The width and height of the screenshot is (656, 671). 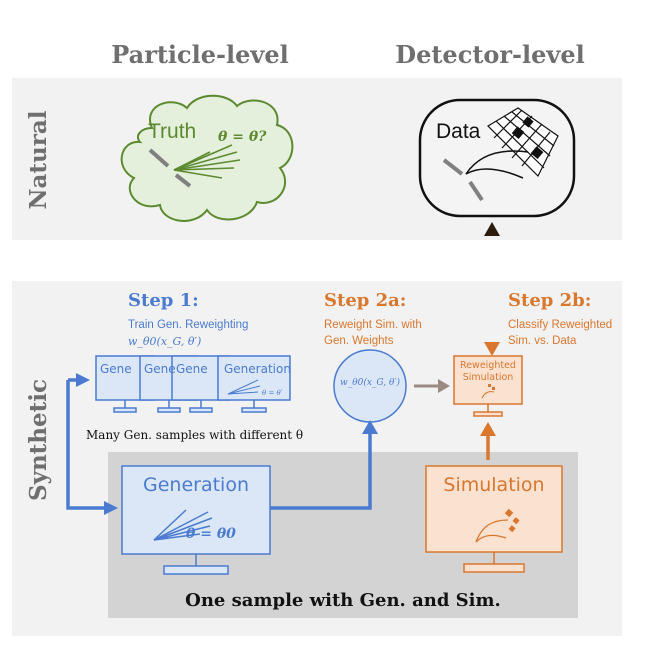 I want to click on bottom-caption: One sample with Gen. and Sim., so click(x=343, y=600).